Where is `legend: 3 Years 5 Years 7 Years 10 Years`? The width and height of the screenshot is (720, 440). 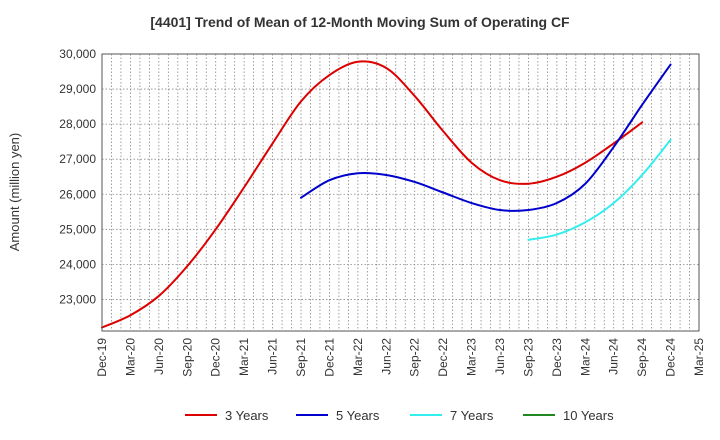 legend: 3 Years 5 Years 7 Years 10 Years is located at coordinates (399, 415).